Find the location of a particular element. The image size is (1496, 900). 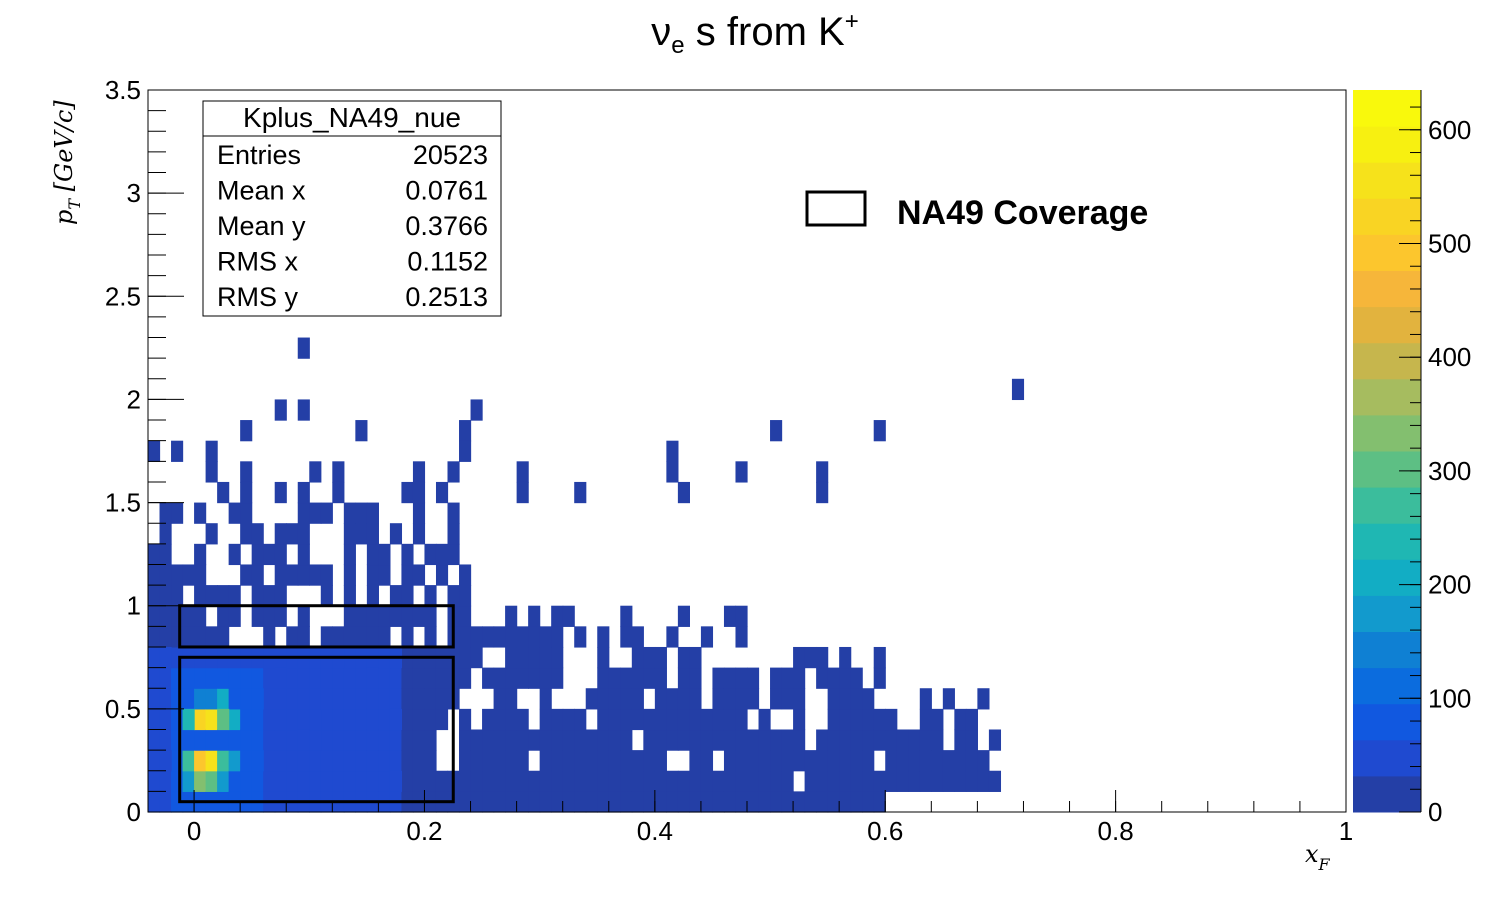

palette-swatch is located at coordinates (1387, 144).